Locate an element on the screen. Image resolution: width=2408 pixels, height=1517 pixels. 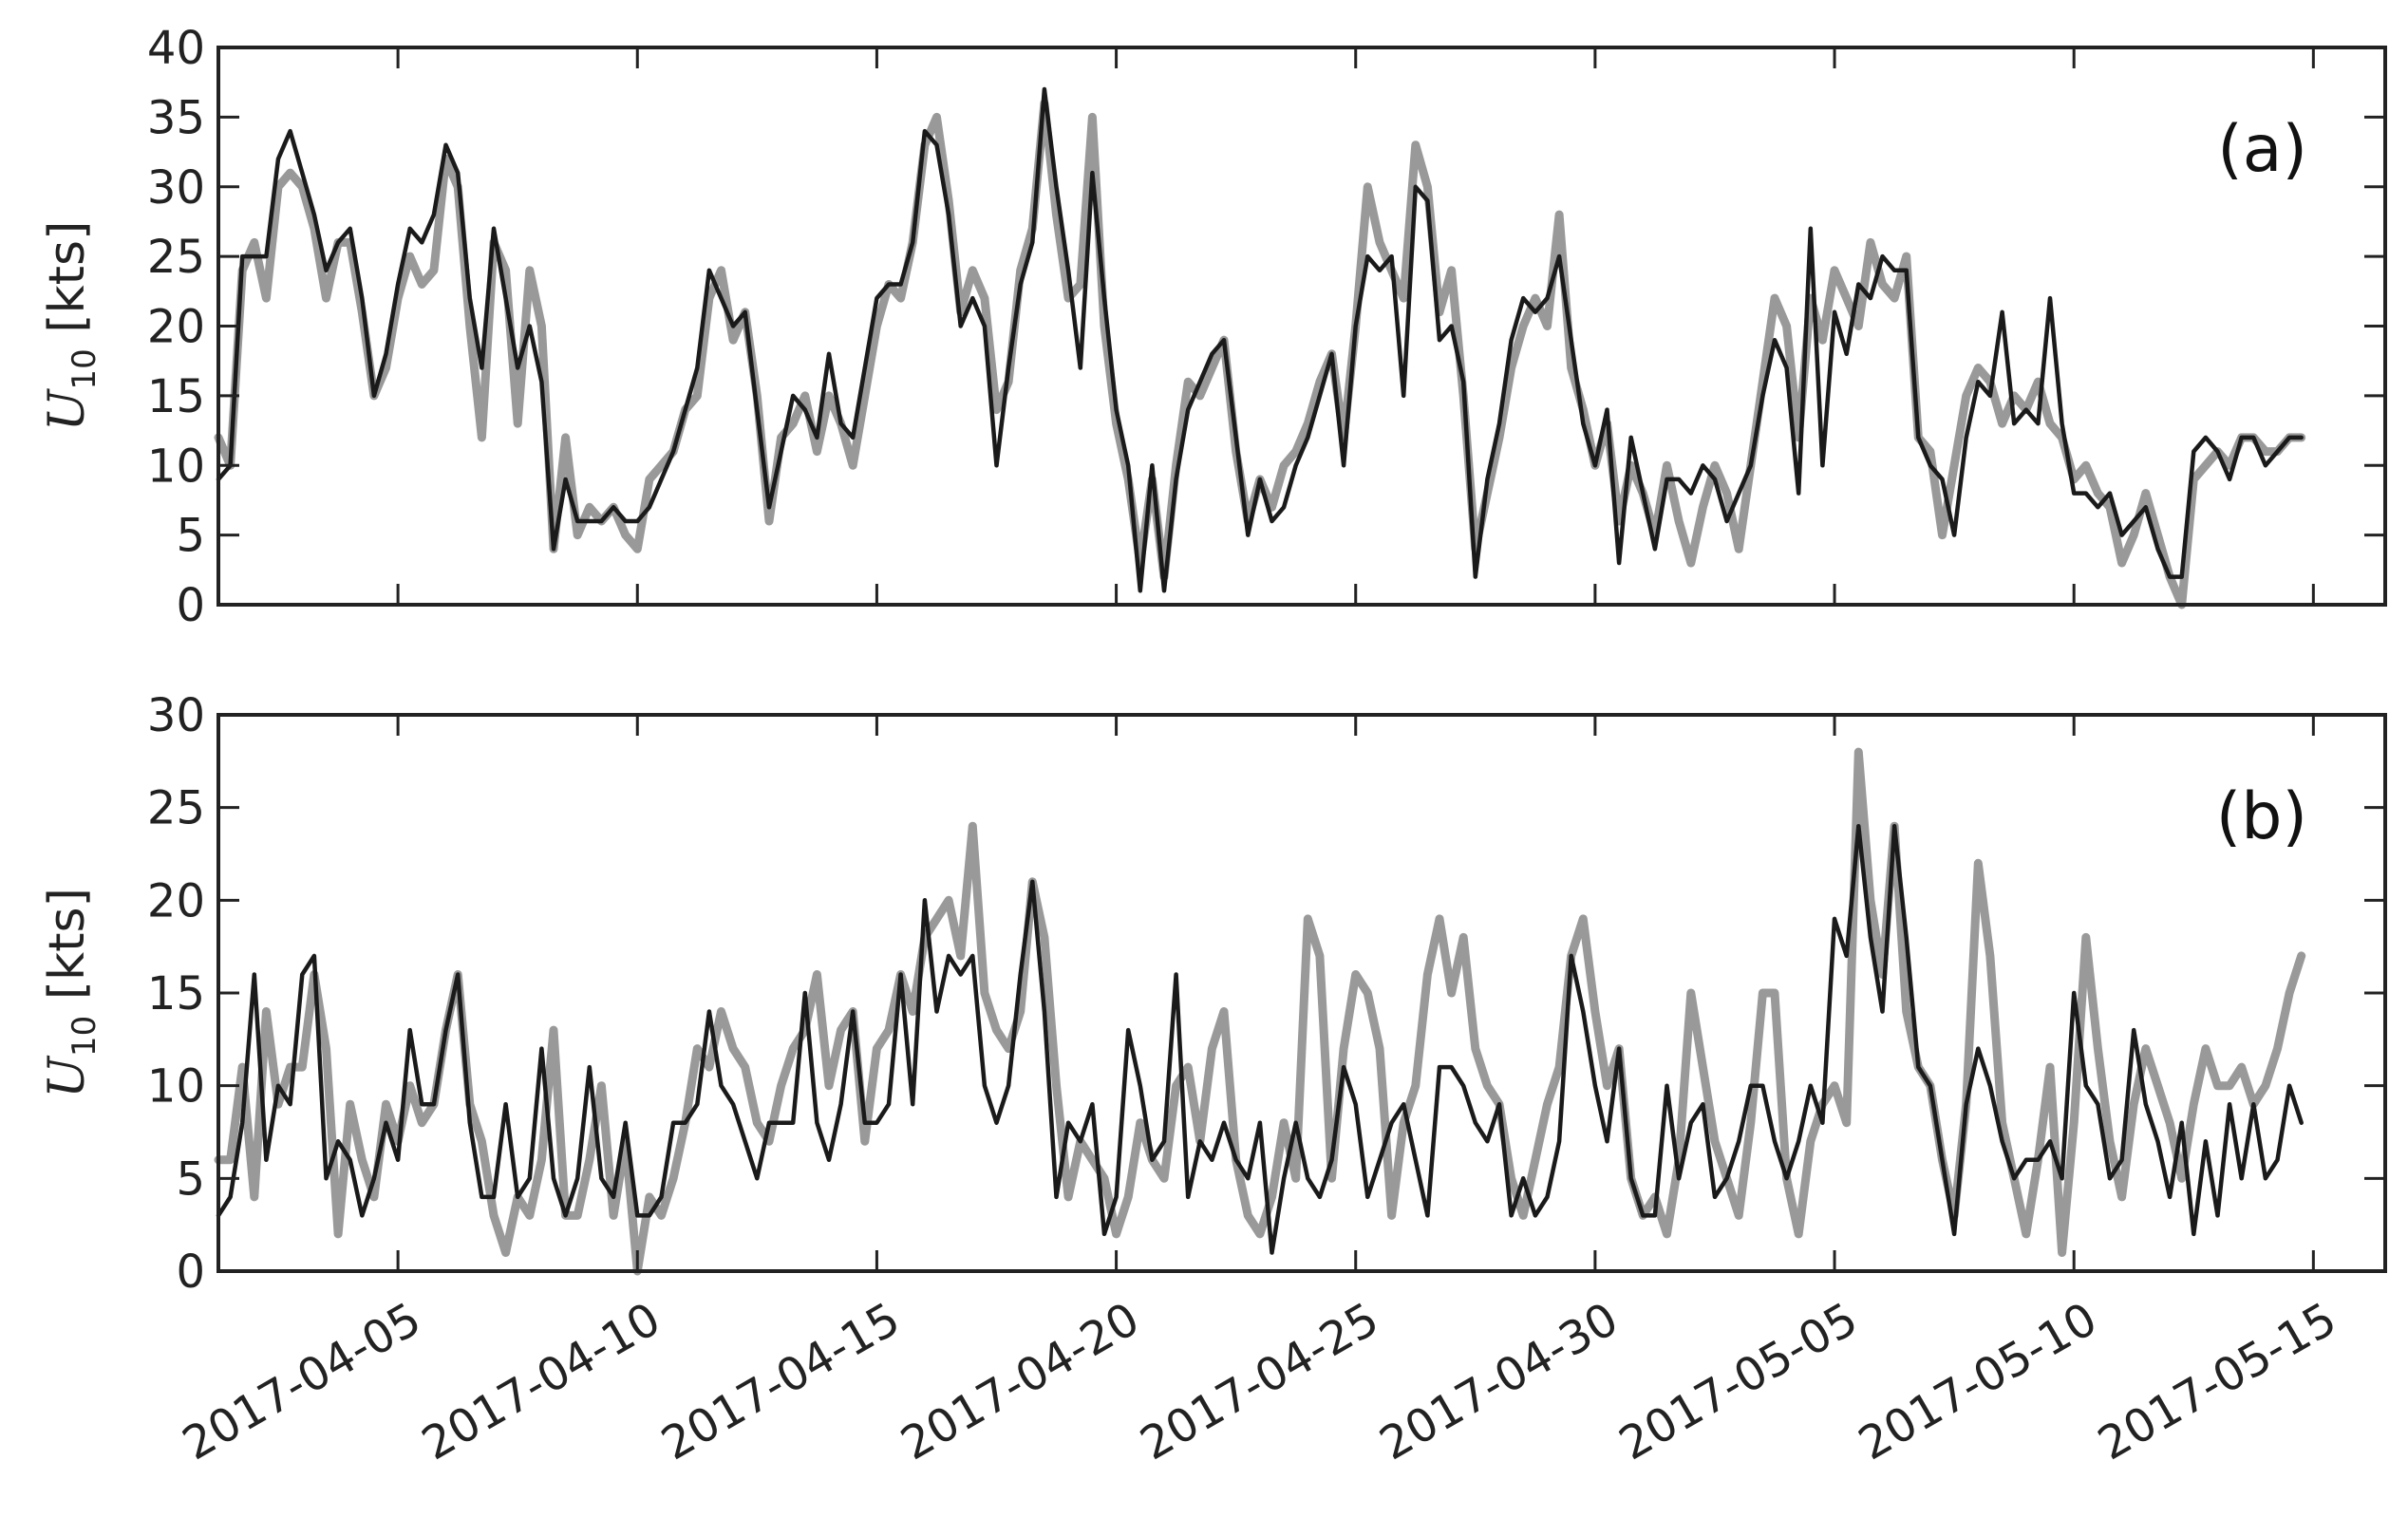
x-tick-label: 2017-05-10 is located at coordinates (1978, 1381).